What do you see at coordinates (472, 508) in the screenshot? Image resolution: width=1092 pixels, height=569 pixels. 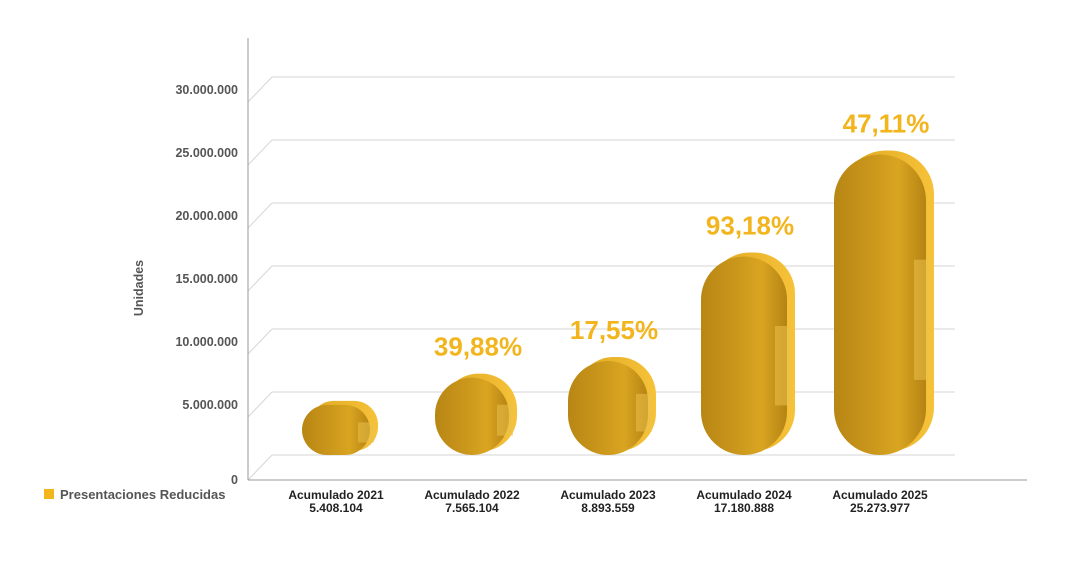 I see `x-value-label: 7.565.104` at bounding box center [472, 508].